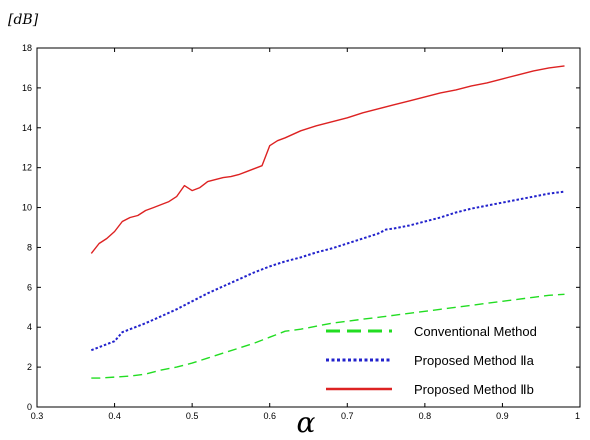  Describe the element at coordinates (29, 247) in the screenshot. I see `y-tick-label: 8` at that location.